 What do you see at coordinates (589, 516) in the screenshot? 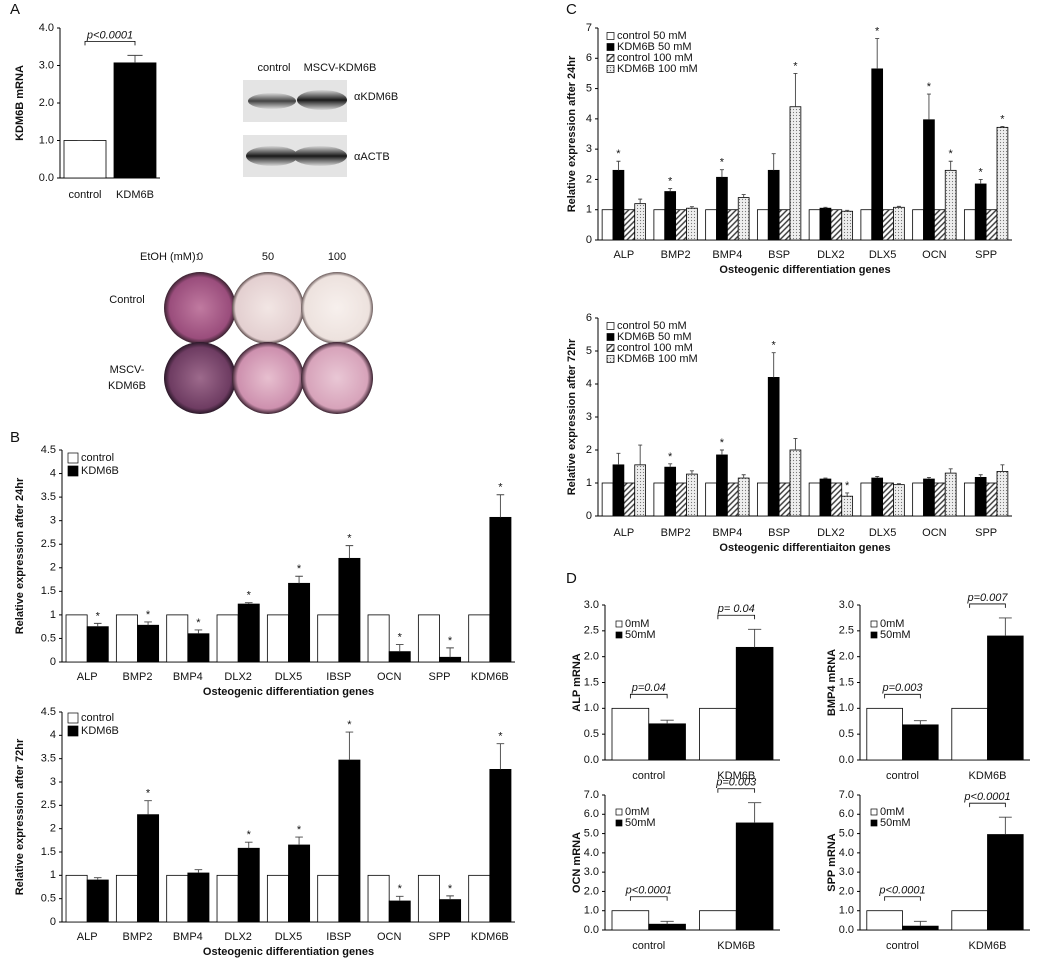
I see `y-tick-label: 0` at bounding box center [589, 516].